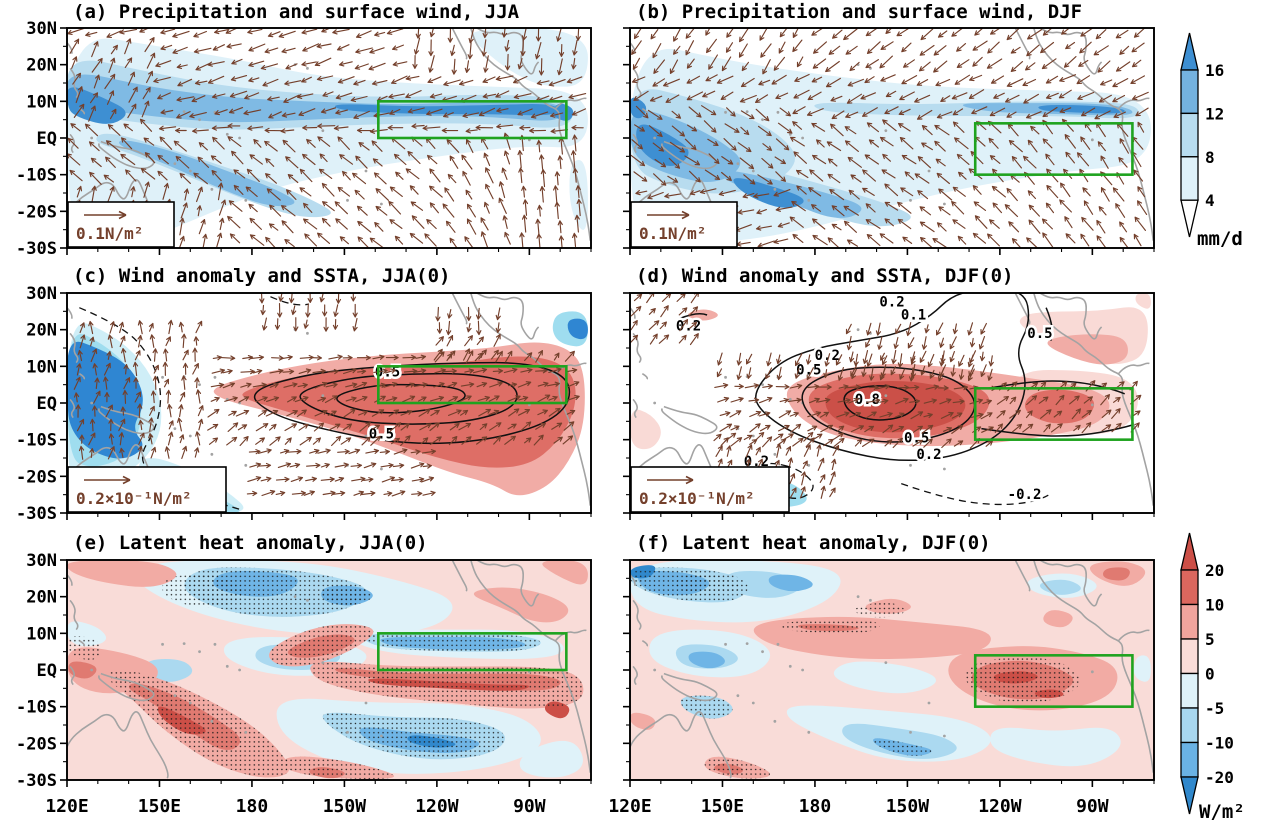 Image resolution: width=1269 pixels, height=828 pixels. What do you see at coordinates (1220, 239) in the screenshot?
I see `colorbar-precip-unit: mm/d` at bounding box center [1220, 239].